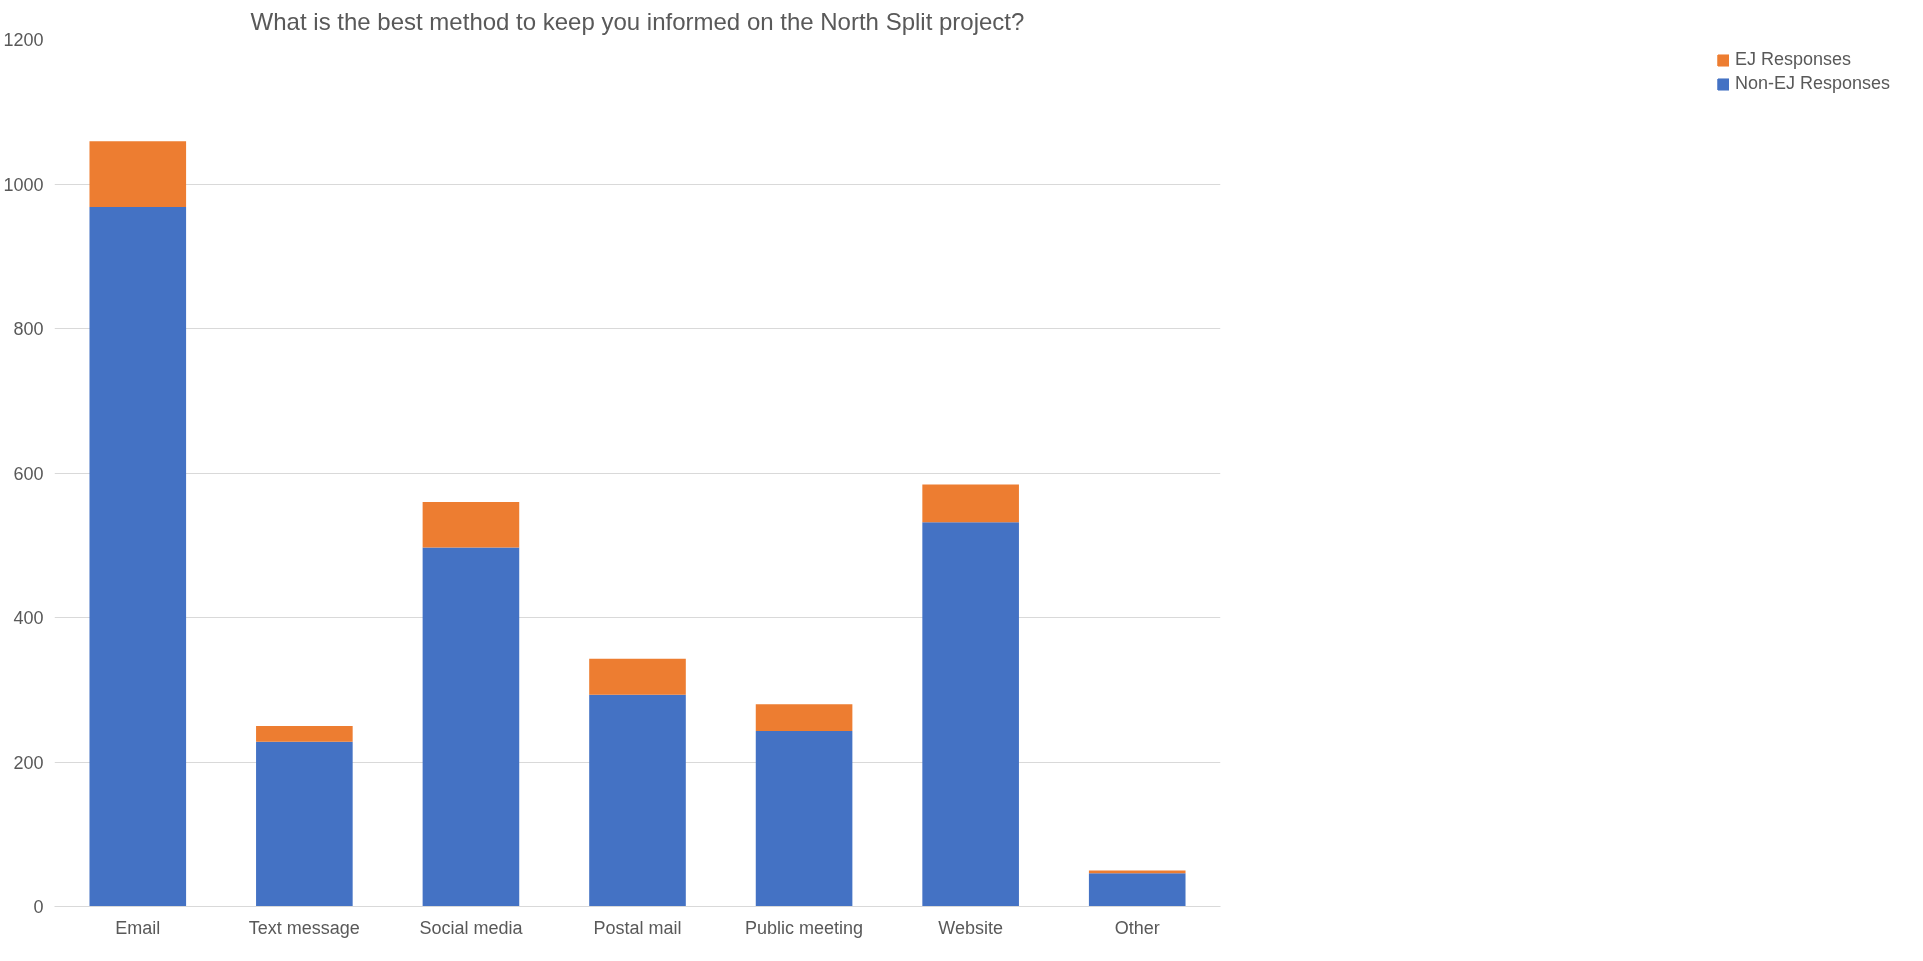 The width and height of the screenshot is (1923, 961). Describe the element at coordinates (28, 762) in the screenshot. I see `y-tick-label: 200` at that location.